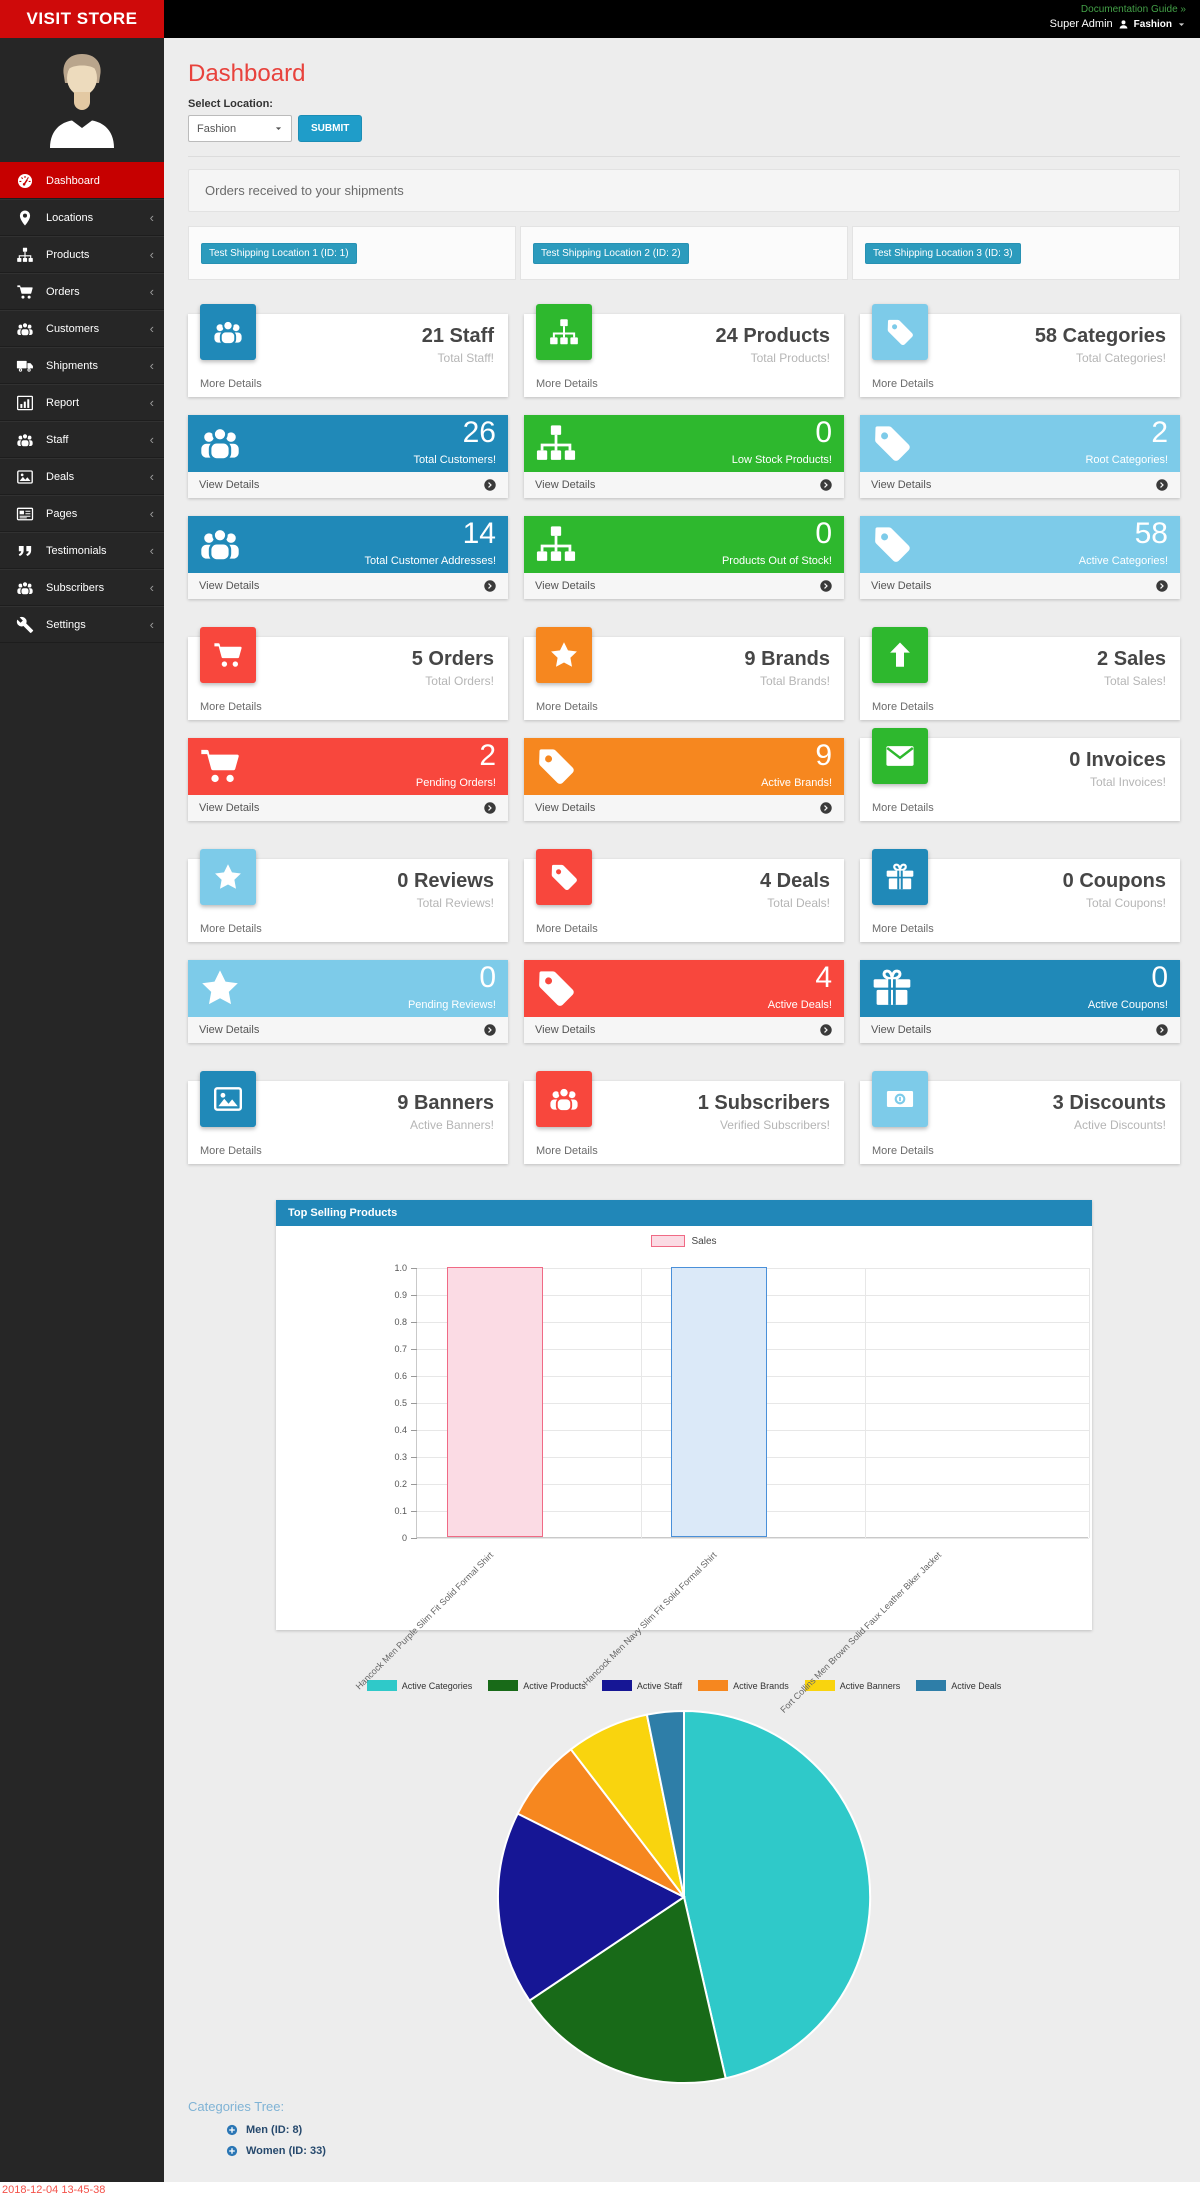 This screenshot has height=2198, width=1200. Describe the element at coordinates (703, 2130) in the screenshot. I see `category-node-men-id-8: Men (ID: 8)` at that location.